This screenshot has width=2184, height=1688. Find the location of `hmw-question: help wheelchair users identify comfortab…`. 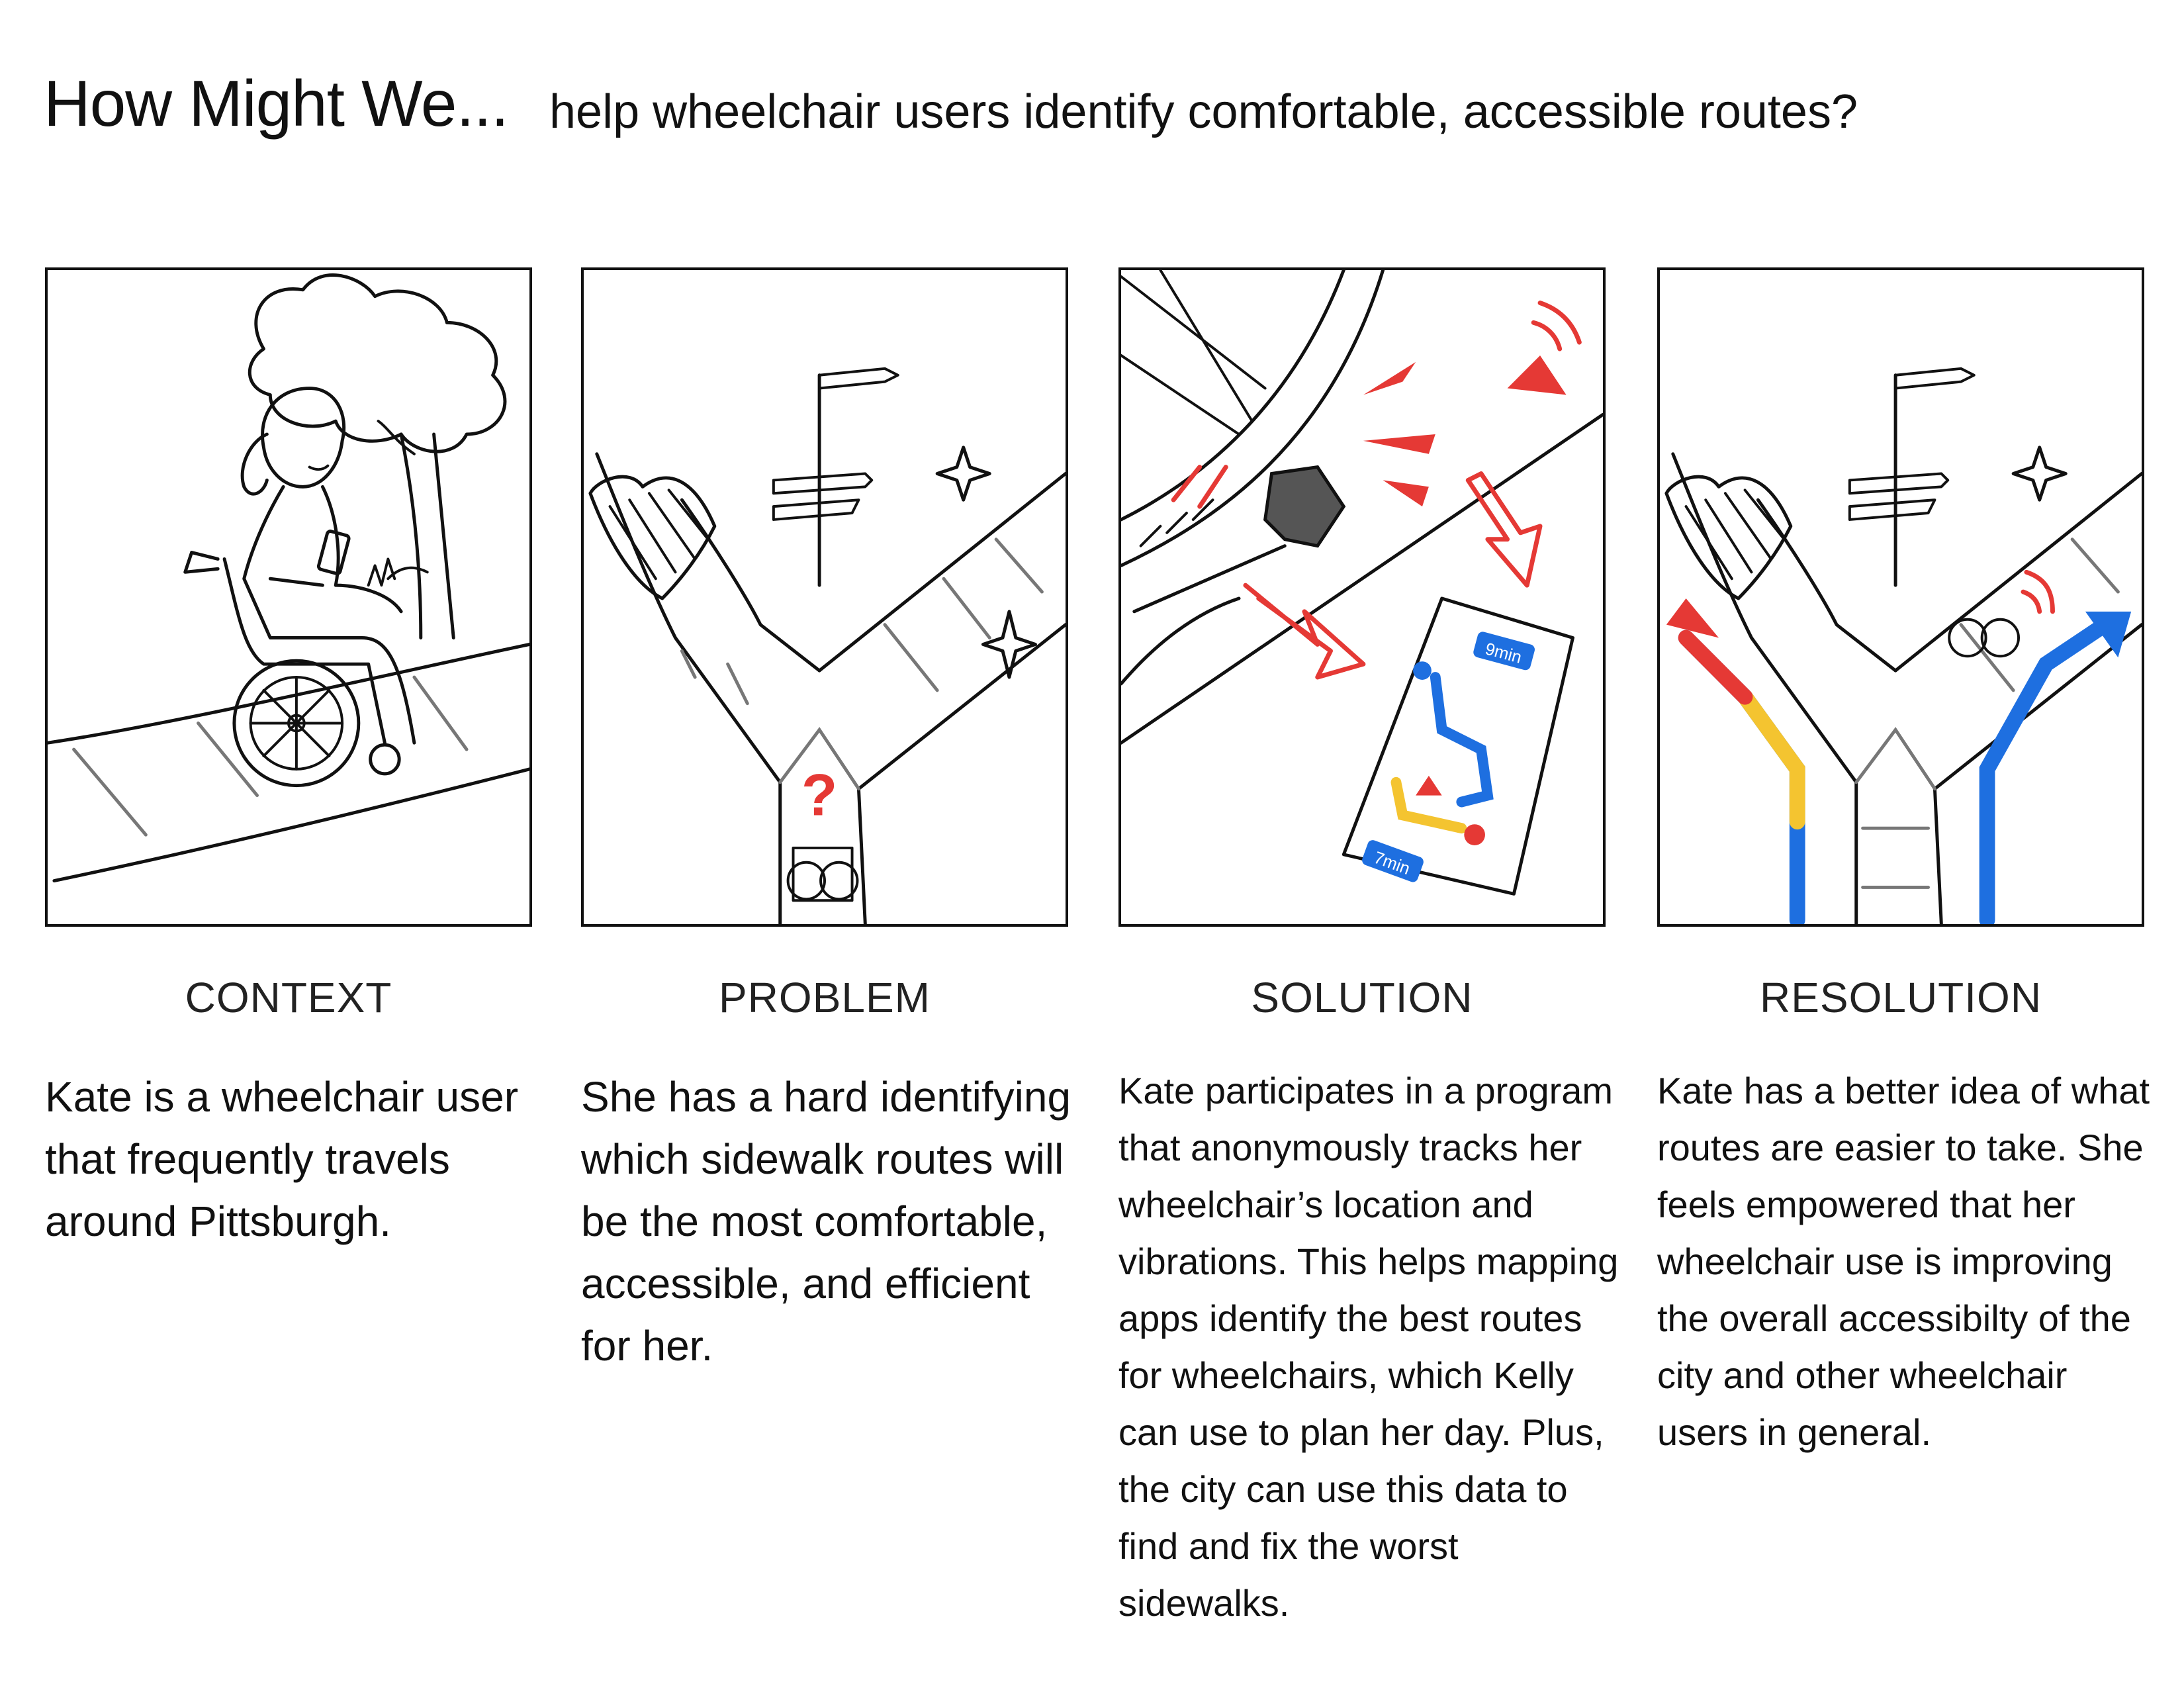

hmw-question: help wheelchair users identify comfortab… is located at coordinates (1203, 111).